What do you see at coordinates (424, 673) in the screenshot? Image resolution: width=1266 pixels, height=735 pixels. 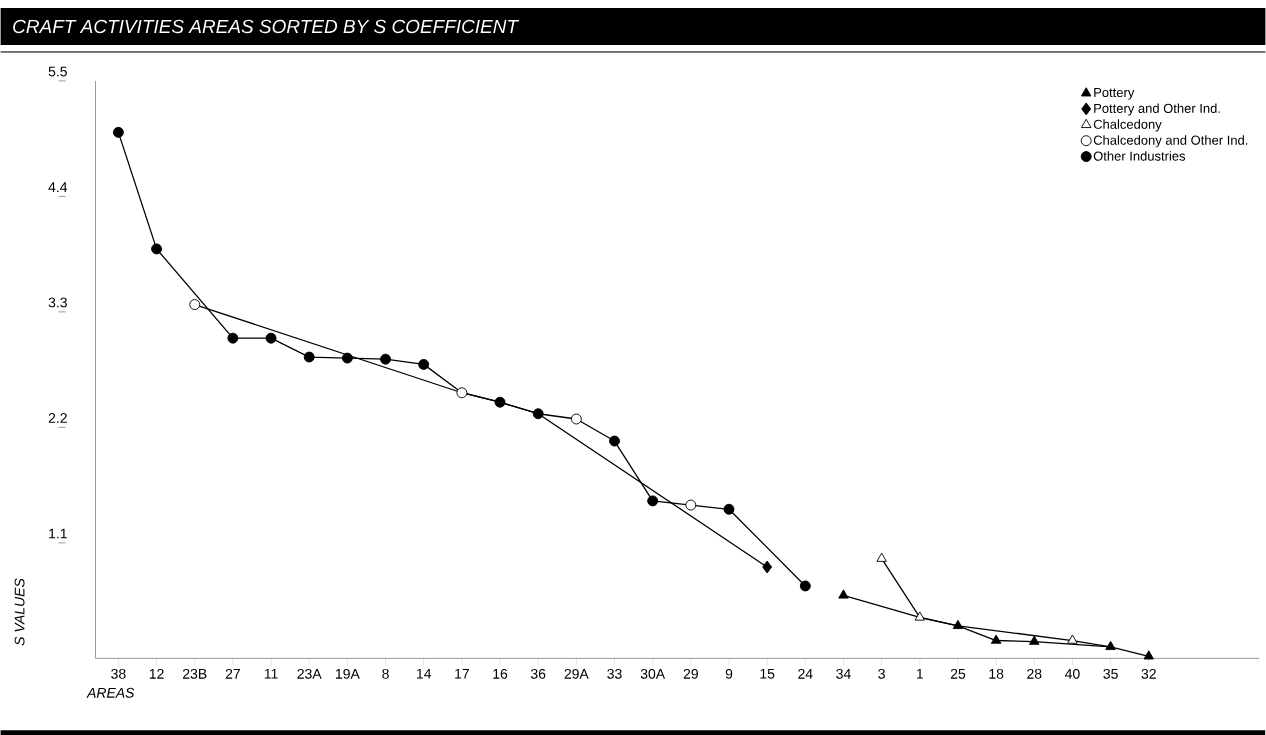 I see `x-tick-label: 14` at bounding box center [424, 673].